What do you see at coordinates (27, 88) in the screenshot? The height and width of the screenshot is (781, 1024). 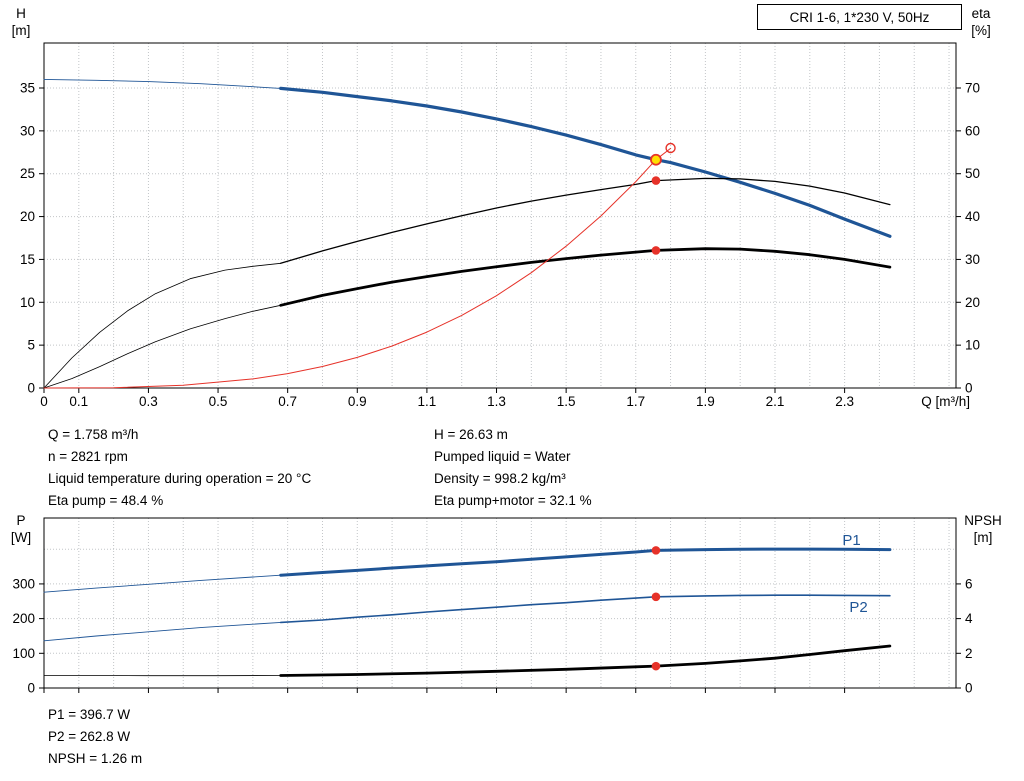 I see `tick-label: 35` at bounding box center [27, 88].